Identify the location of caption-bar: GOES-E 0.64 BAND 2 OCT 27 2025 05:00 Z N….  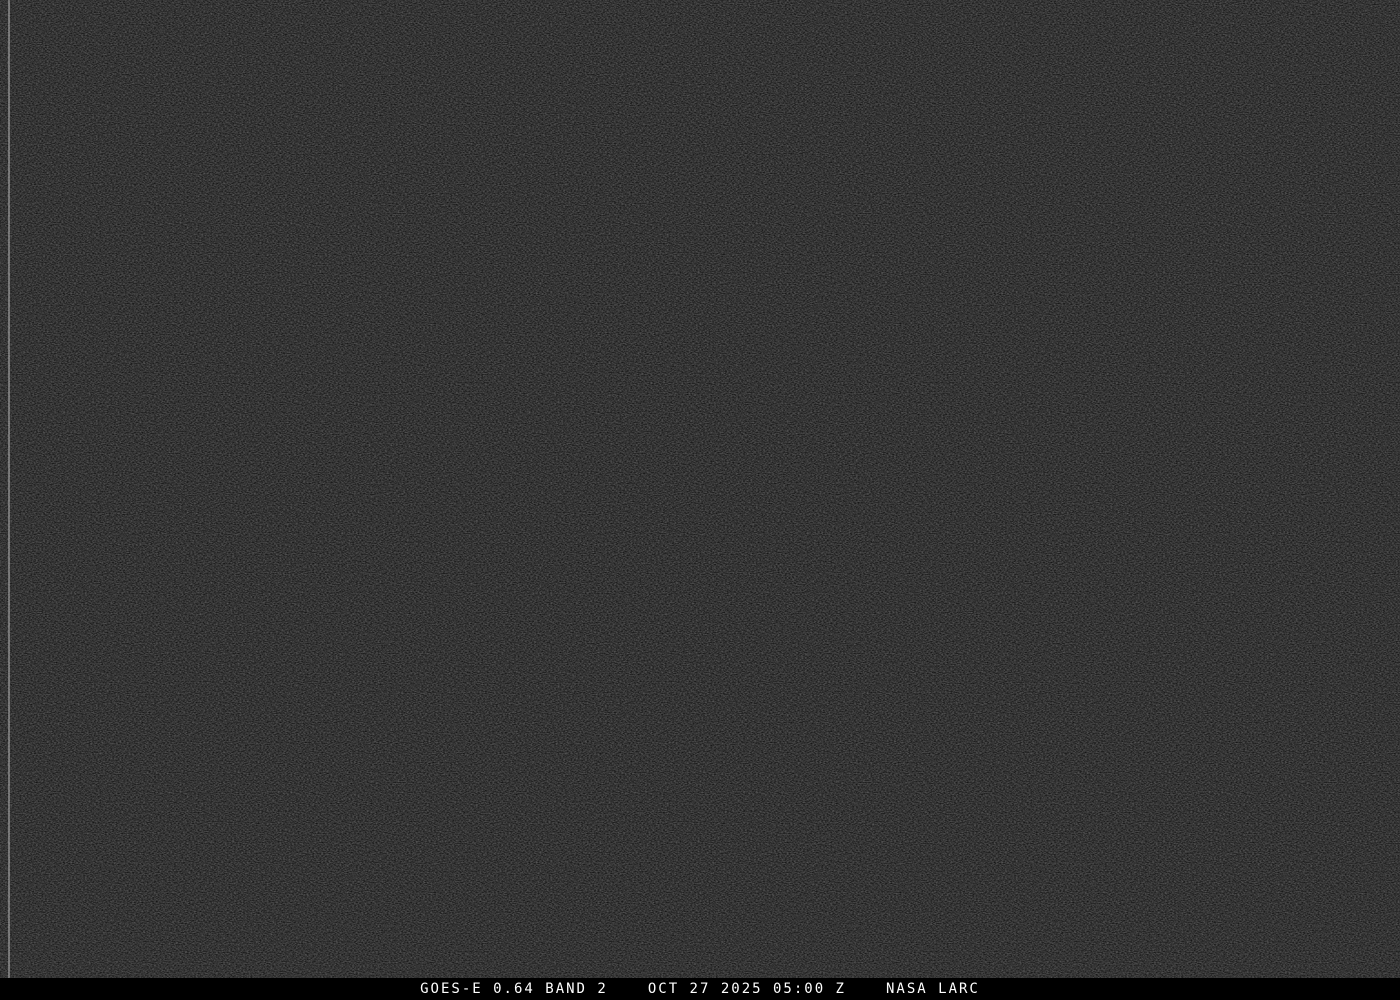
(700, 989).